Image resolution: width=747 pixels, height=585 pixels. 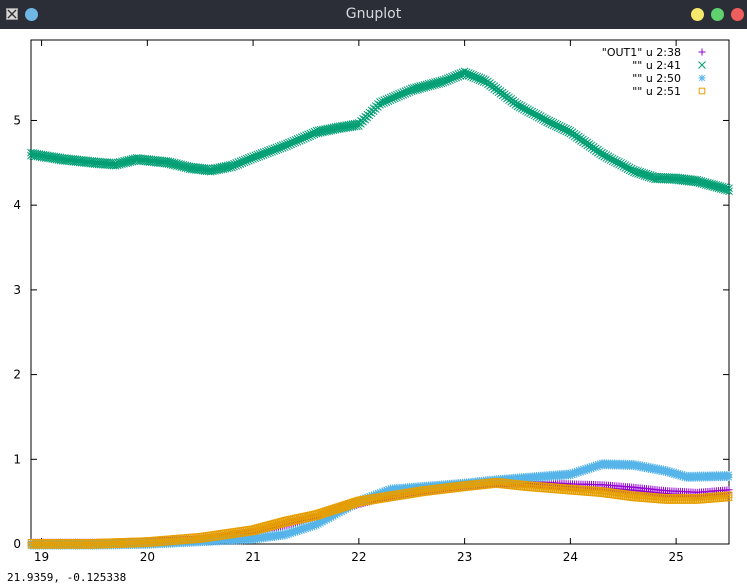 What do you see at coordinates (656, 78) in the screenshot?
I see `legend-label: "" u 2:50` at bounding box center [656, 78].